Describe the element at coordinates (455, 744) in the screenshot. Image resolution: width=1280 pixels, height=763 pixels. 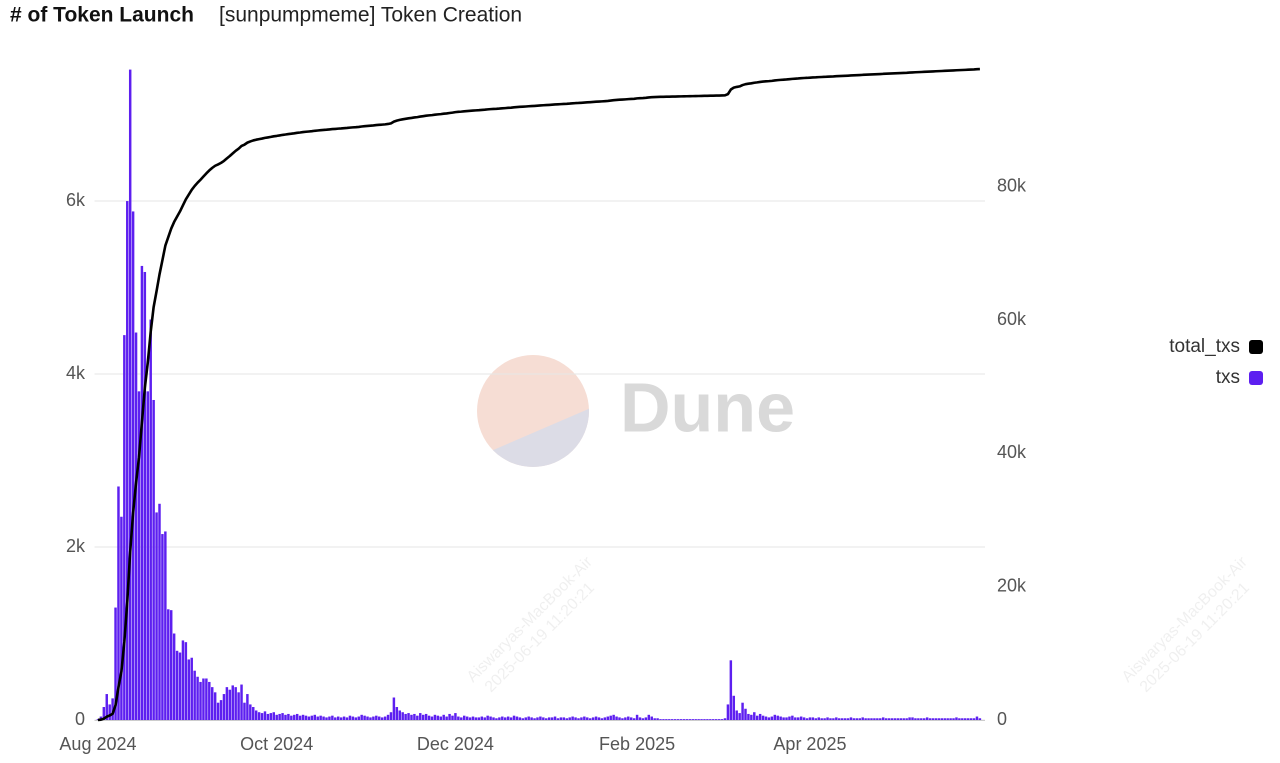
I see `x-tick-label: Dec 2024` at that location.